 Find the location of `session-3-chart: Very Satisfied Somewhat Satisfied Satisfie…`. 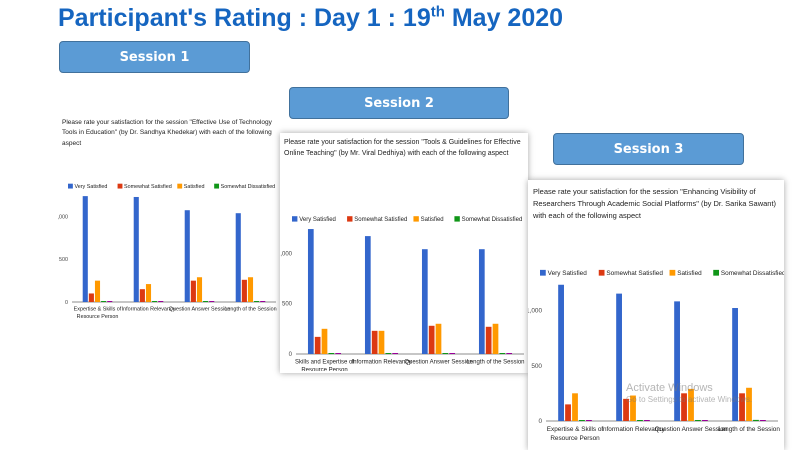

session-3-chart: Very Satisfied Somewhat Satisfied Satisfie… is located at coordinates (656, 355).